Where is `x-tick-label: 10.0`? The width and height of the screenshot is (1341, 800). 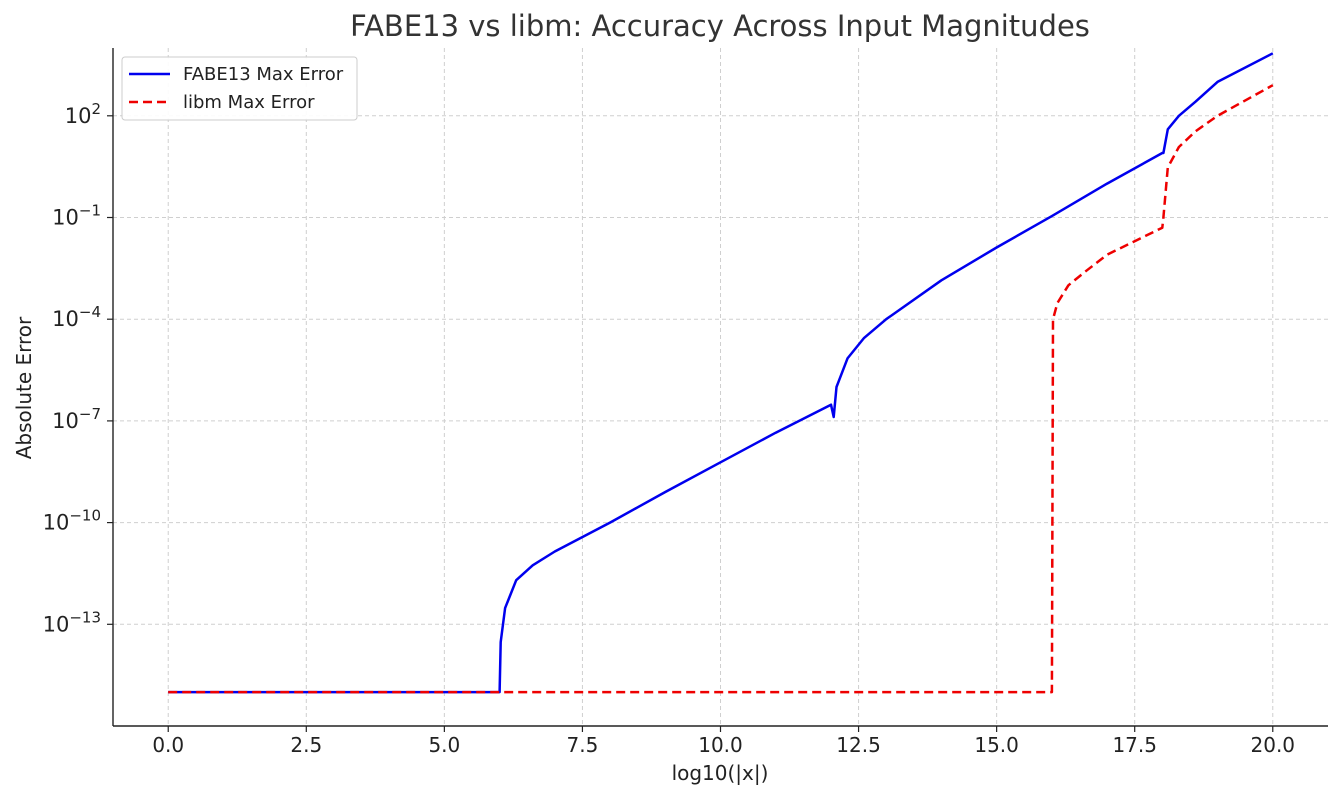
x-tick-label: 10.0 is located at coordinates (720, 745).